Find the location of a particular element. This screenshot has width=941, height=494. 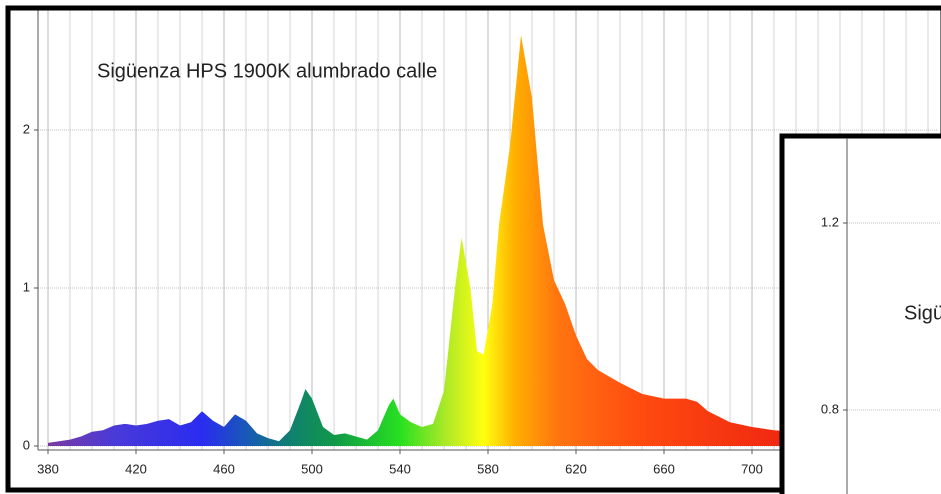

inset-chart: 0.8 1.2 Sigü is located at coordinates (860, 313).